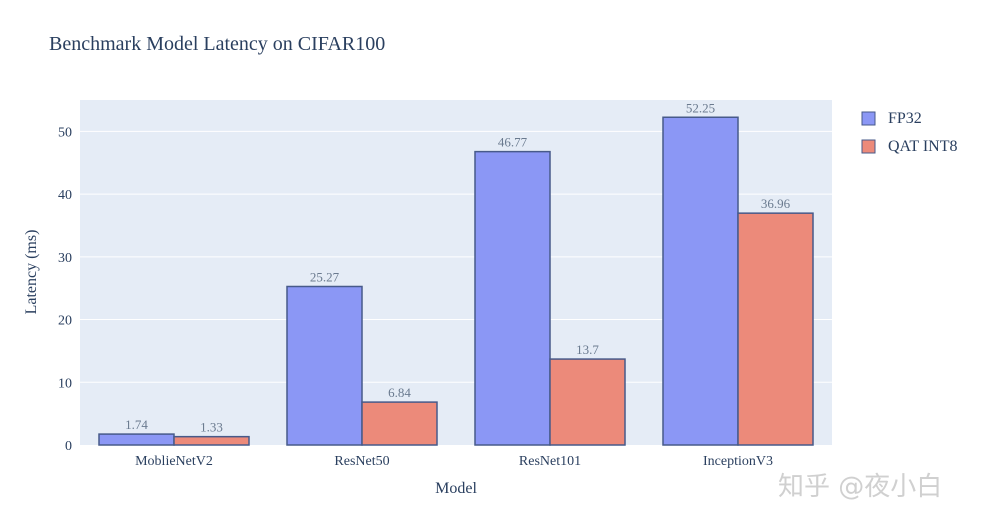 The image size is (985, 525). Describe the element at coordinates (65, 132) in the screenshot. I see `y-tick-label: 50` at that location.